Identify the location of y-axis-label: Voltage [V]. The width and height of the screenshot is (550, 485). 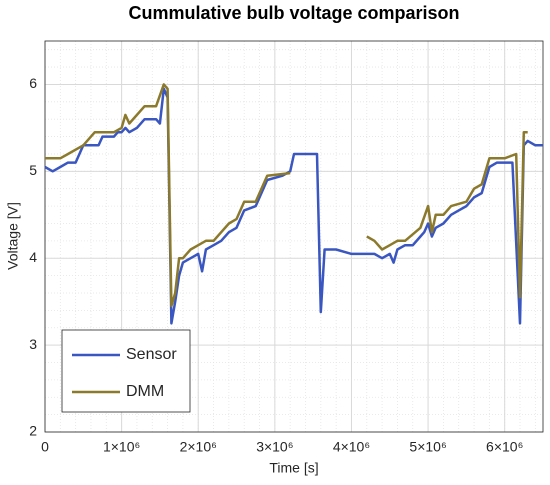
(13, 236).